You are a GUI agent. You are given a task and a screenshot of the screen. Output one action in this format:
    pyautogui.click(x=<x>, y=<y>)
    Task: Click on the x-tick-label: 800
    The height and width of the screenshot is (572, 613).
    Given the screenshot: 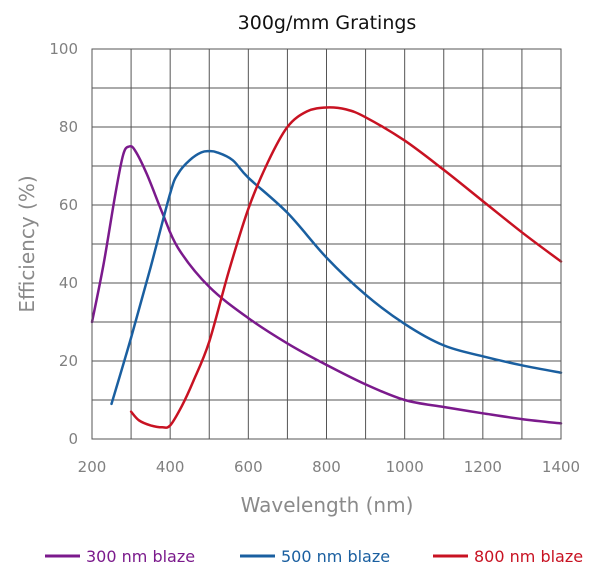 What is the action you would take?
    pyautogui.click(x=326, y=467)
    